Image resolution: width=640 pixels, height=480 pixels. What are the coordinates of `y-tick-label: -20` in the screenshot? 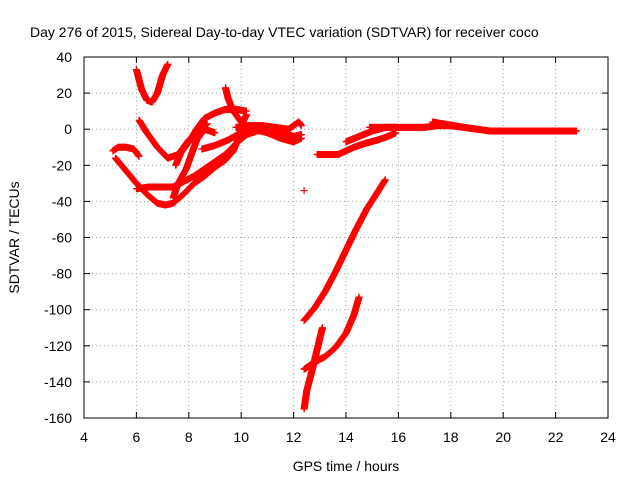 It's located at (62, 165).